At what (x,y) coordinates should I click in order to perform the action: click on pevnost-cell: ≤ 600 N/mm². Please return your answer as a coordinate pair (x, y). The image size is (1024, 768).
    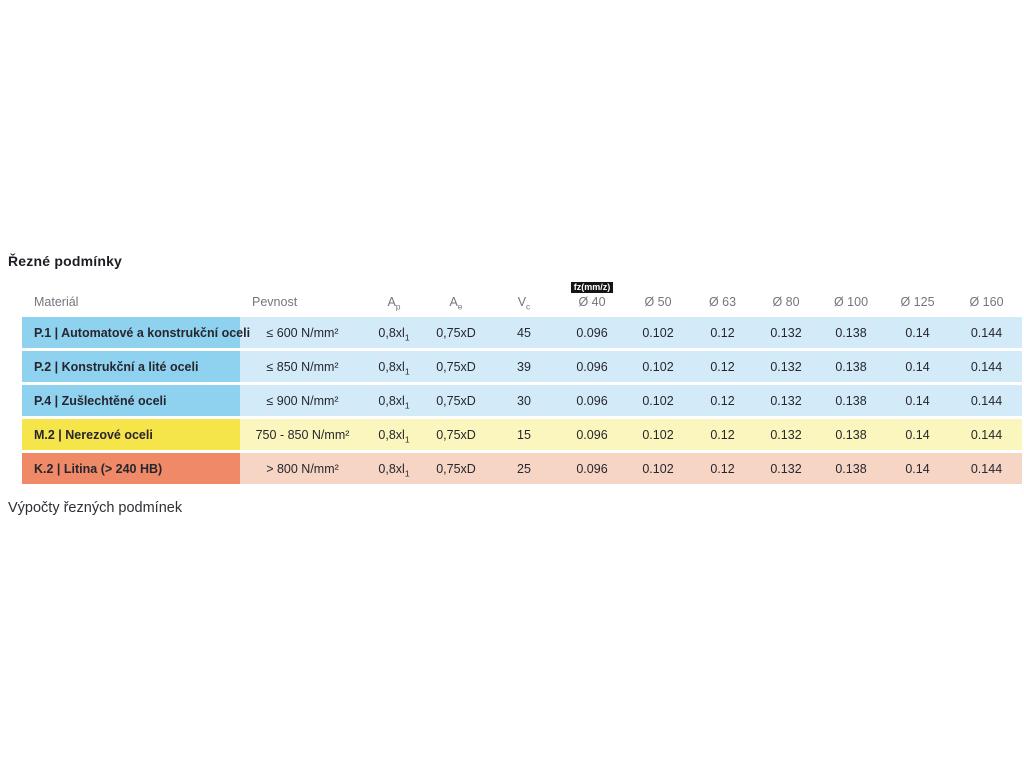
    Looking at the image, I should click on (302, 332).